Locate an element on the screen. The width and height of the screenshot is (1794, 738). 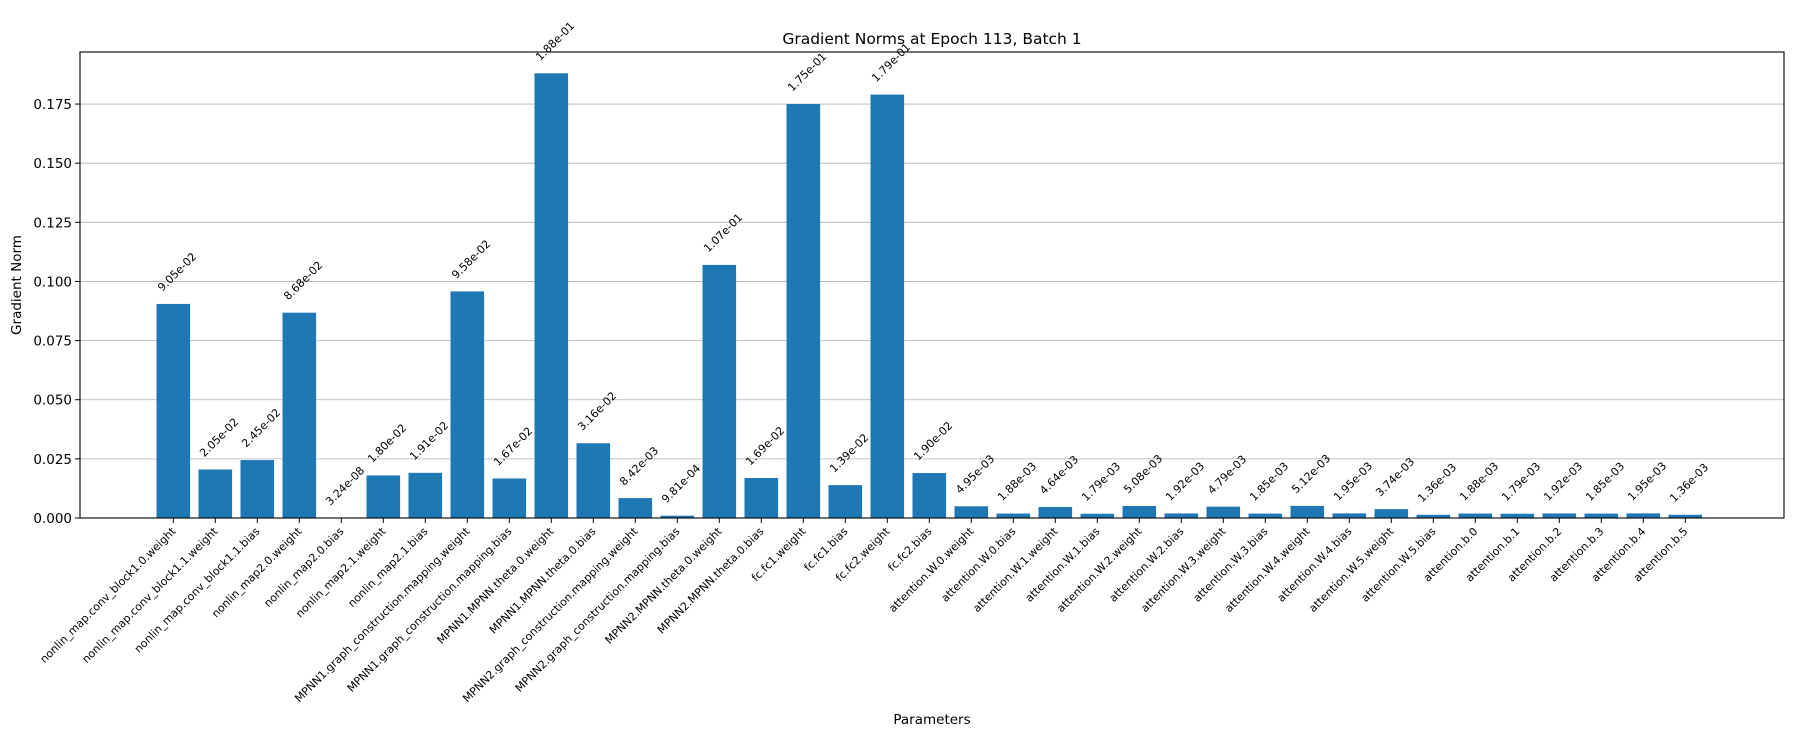
y-tick-label: 0.150 is located at coordinates (52, 164).